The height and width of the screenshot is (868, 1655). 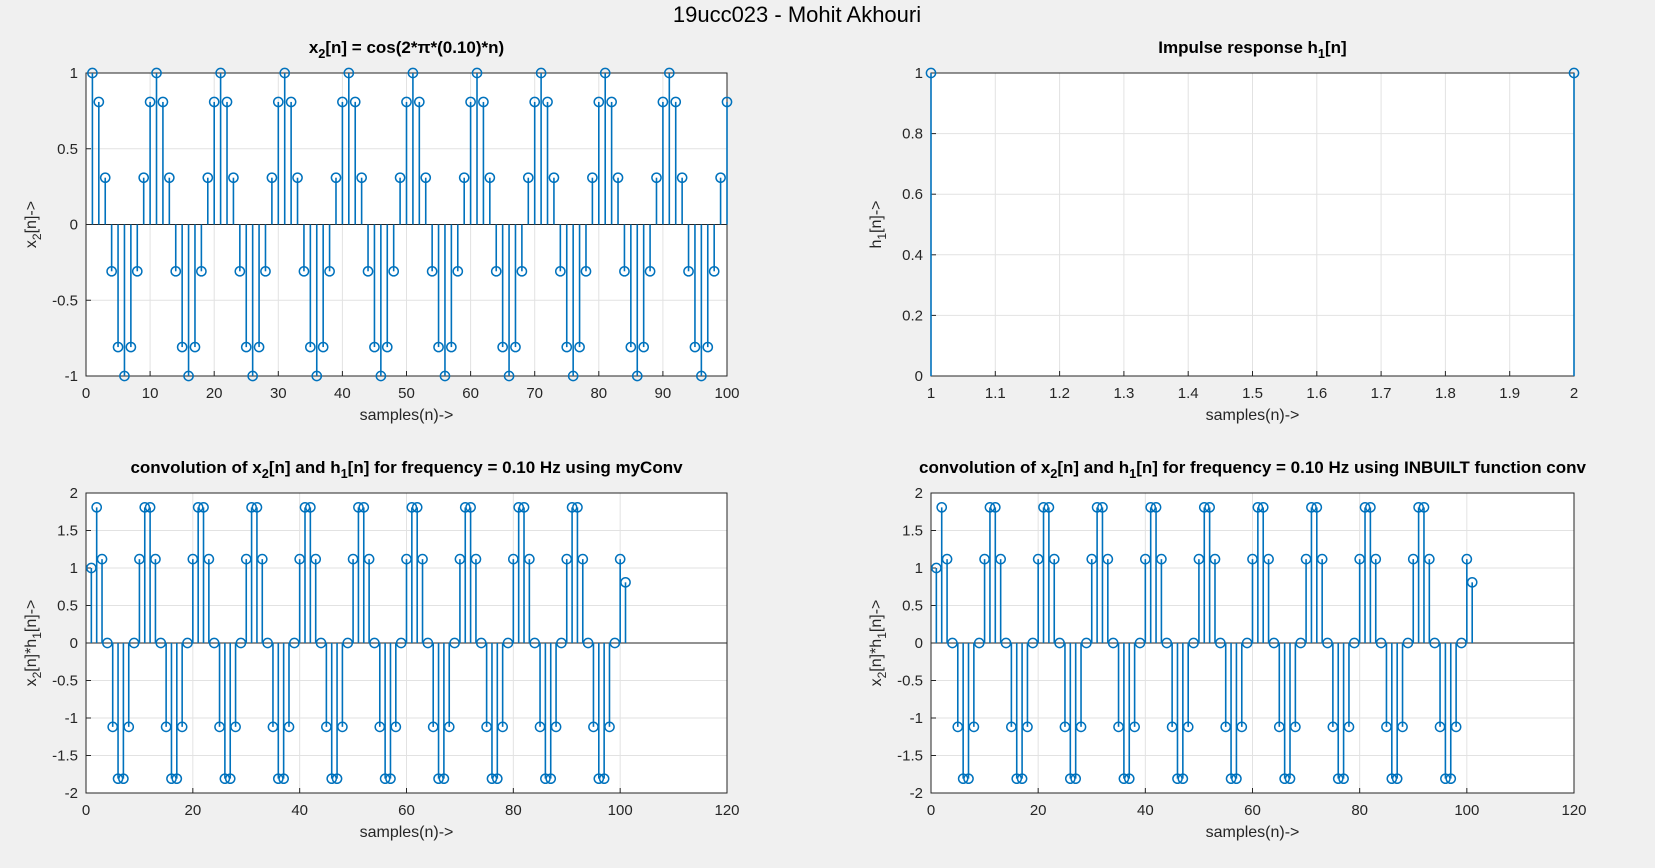 I want to click on y-tick-label: -1, so click(x=71, y=718).